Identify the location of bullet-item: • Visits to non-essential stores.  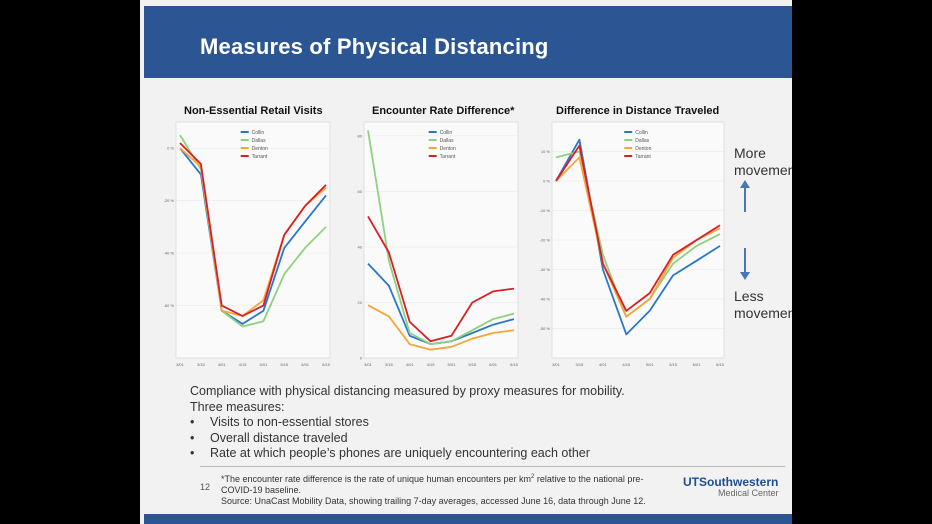
(279, 422).